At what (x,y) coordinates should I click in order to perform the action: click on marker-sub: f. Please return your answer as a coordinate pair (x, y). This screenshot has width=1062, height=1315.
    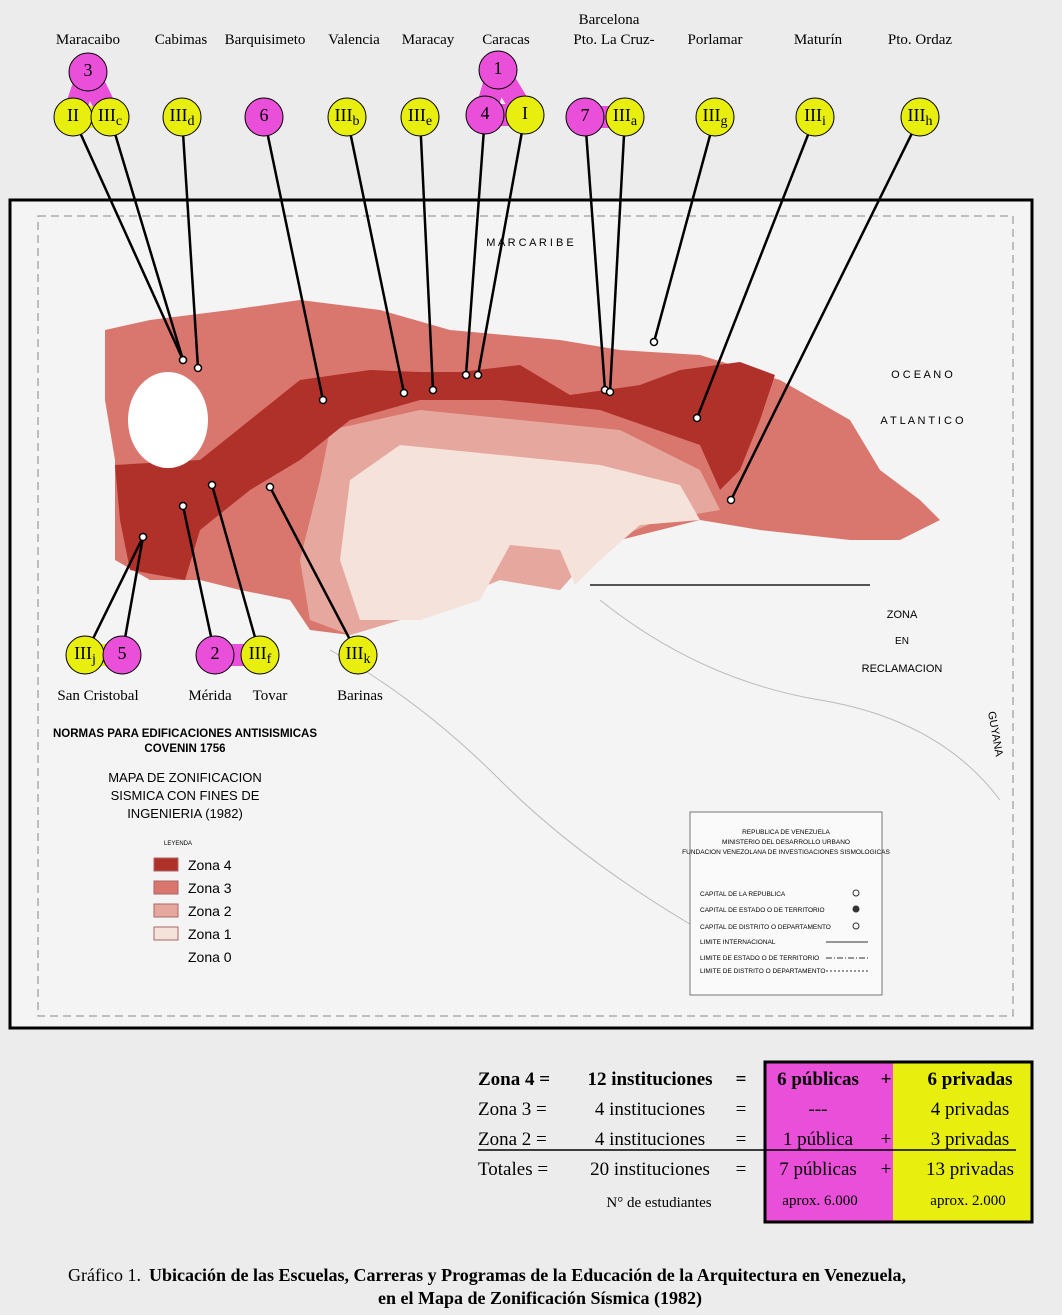
    Looking at the image, I should click on (269, 659).